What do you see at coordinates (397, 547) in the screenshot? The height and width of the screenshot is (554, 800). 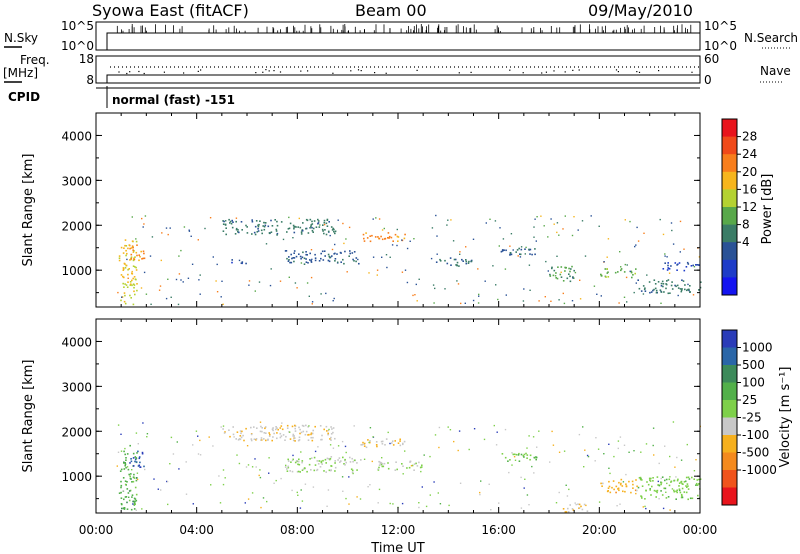 I see `x-axis-label: Time UT` at bounding box center [397, 547].